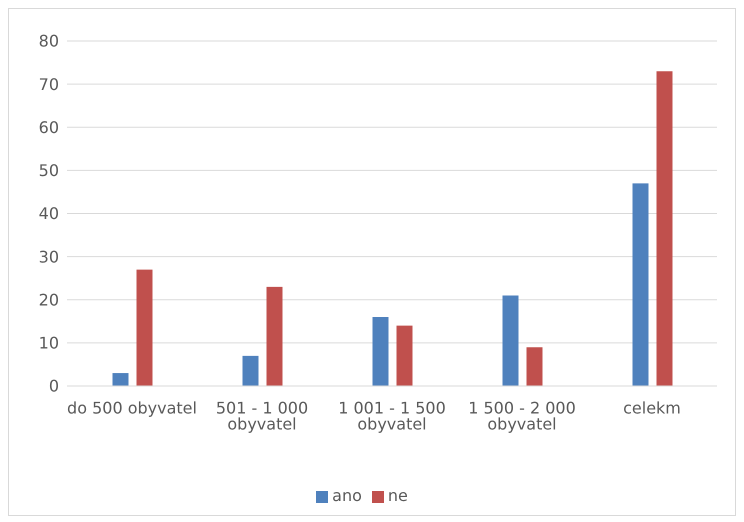 Image resolution: width=744 pixels, height=522 pixels. I want to click on y-tick-label: 80, so click(48, 41).